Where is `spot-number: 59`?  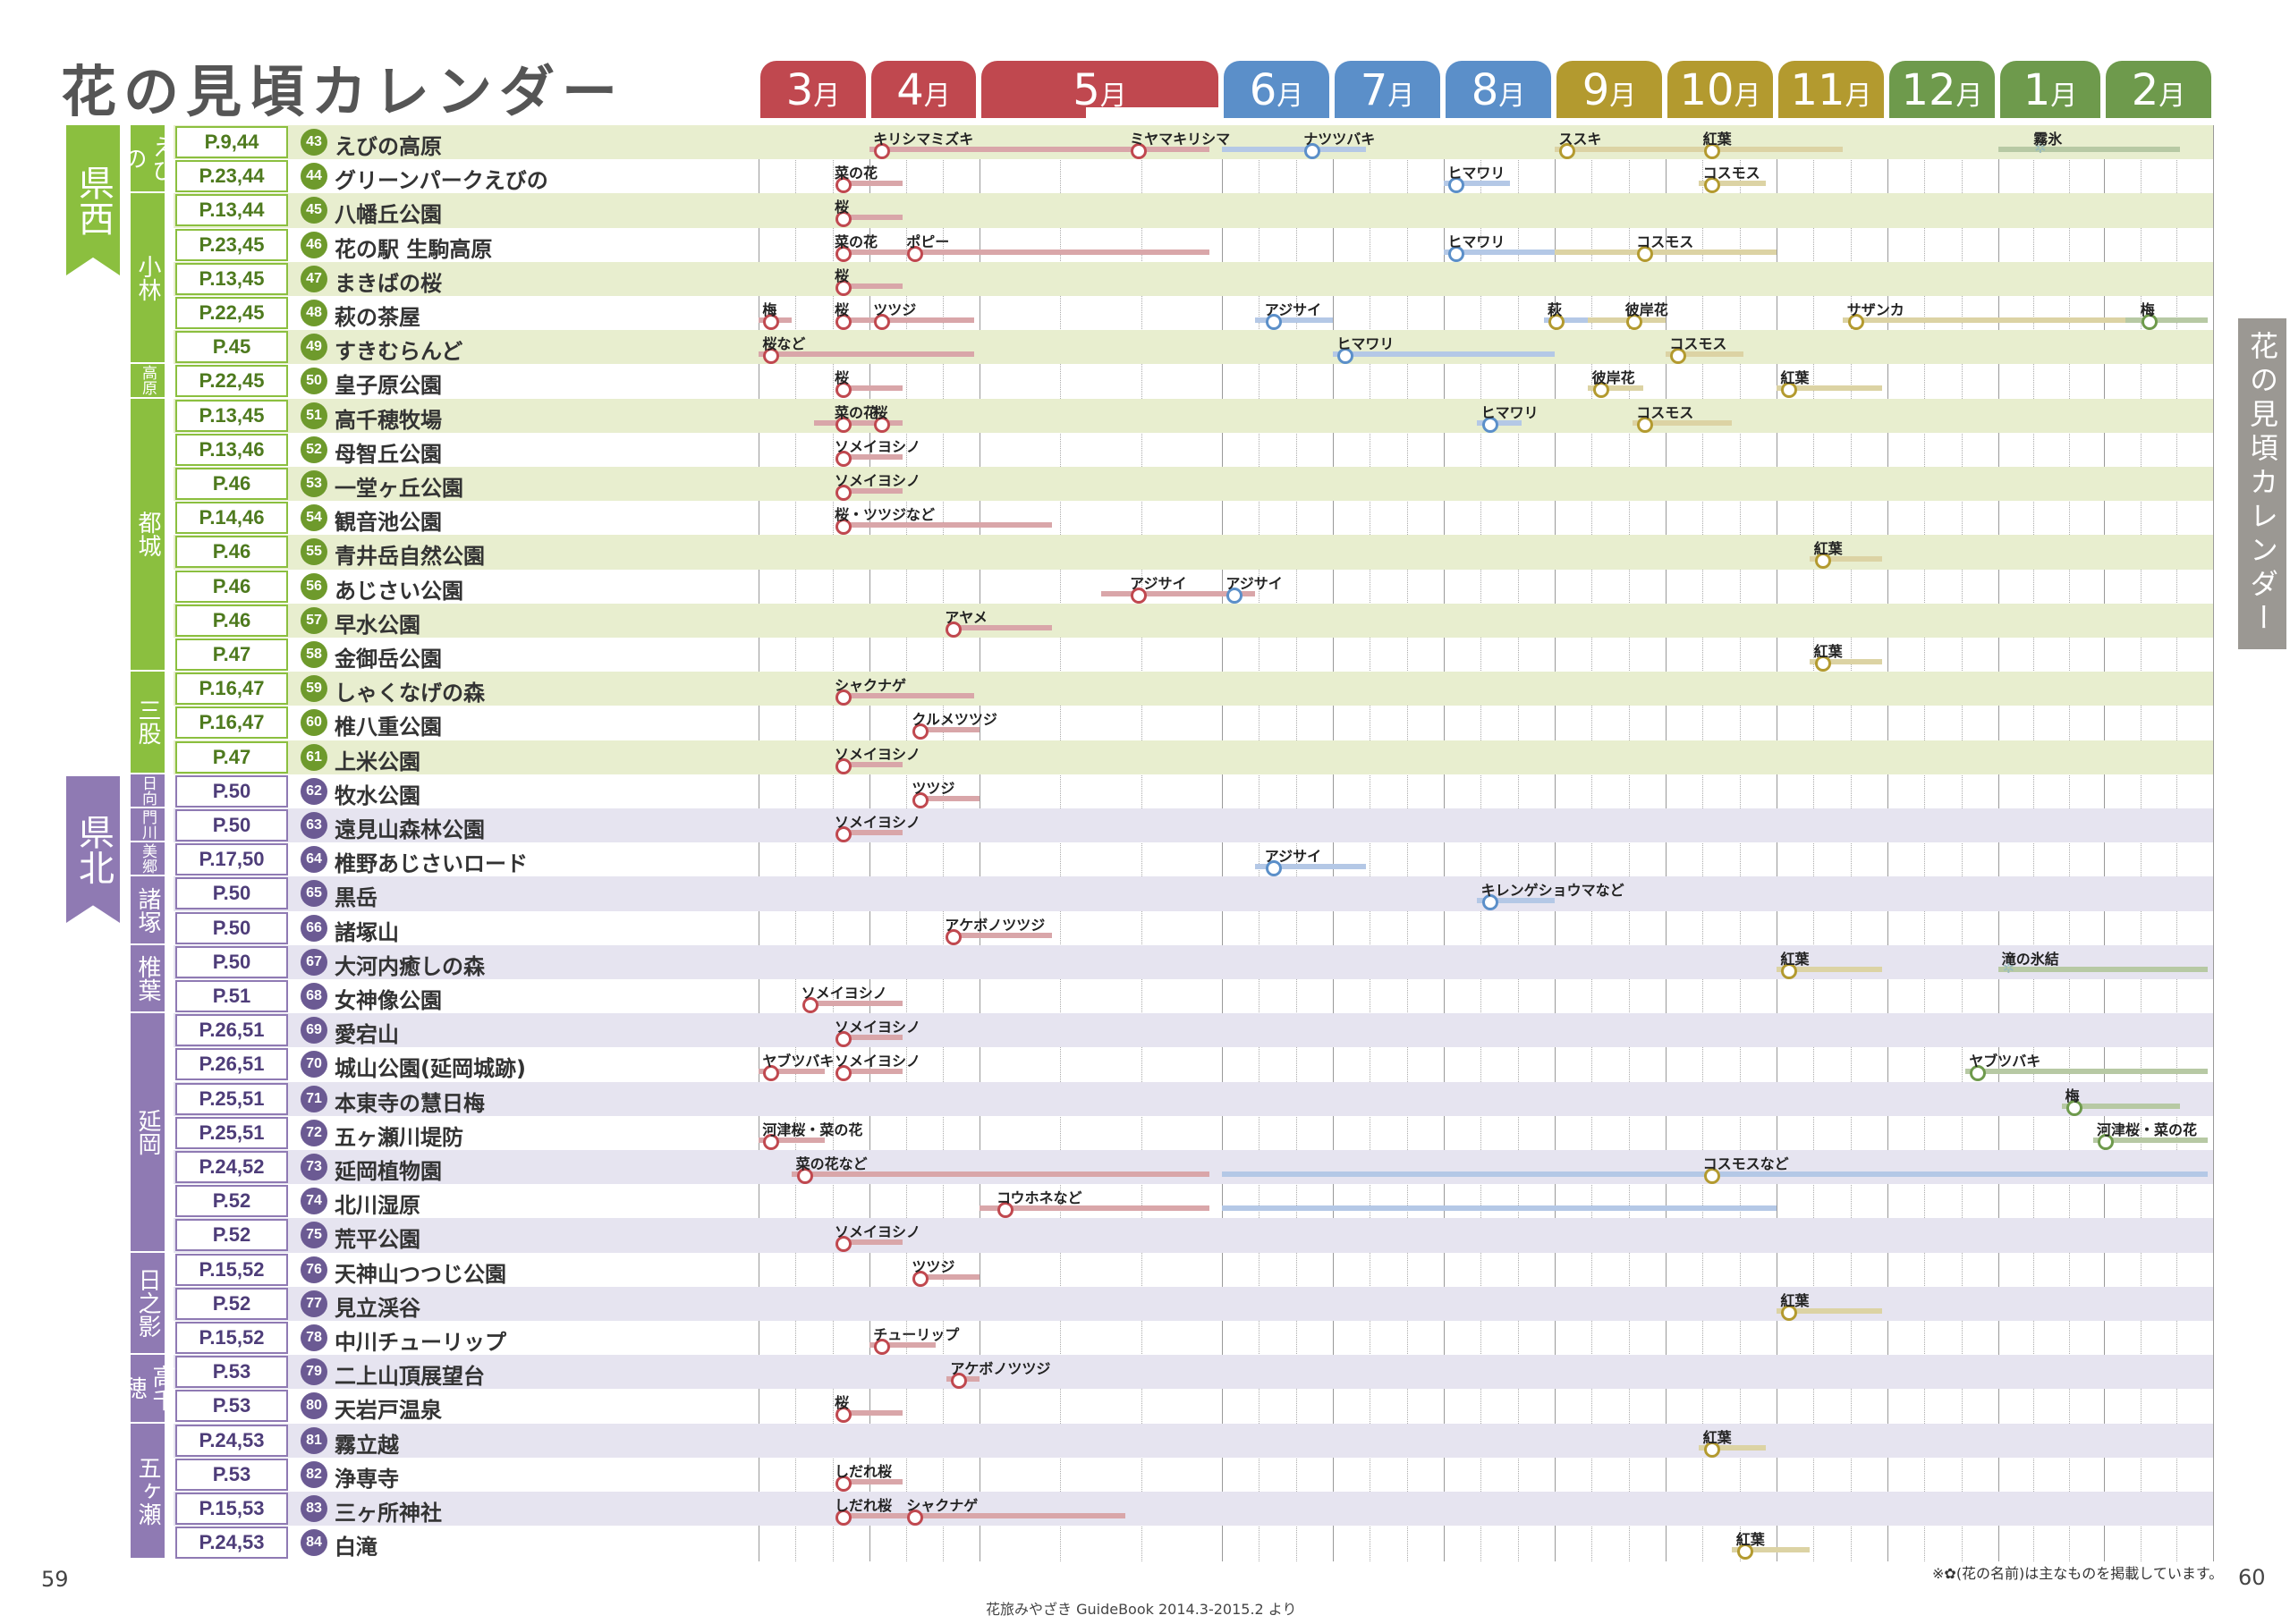
spot-number: 59 is located at coordinates (314, 689).